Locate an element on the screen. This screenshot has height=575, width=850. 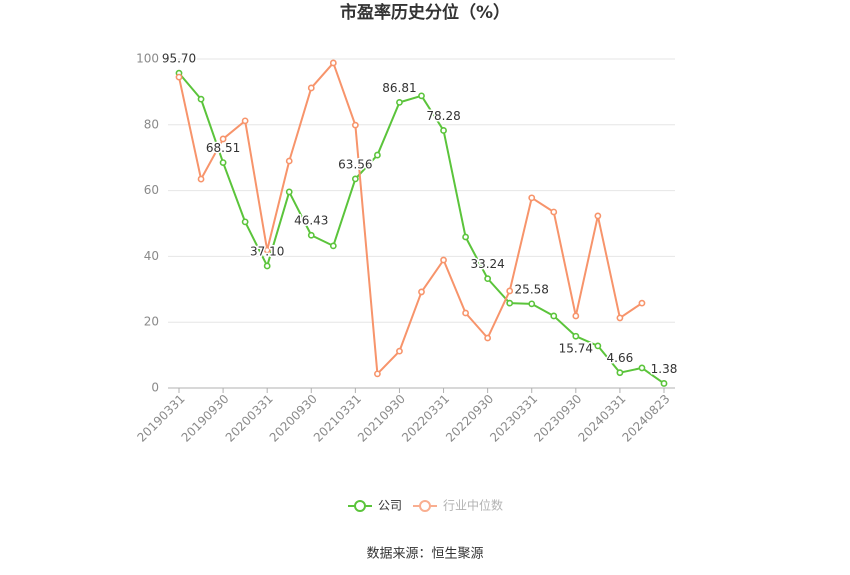
legend-item-company: 公司 is located at coordinates (375, 506).